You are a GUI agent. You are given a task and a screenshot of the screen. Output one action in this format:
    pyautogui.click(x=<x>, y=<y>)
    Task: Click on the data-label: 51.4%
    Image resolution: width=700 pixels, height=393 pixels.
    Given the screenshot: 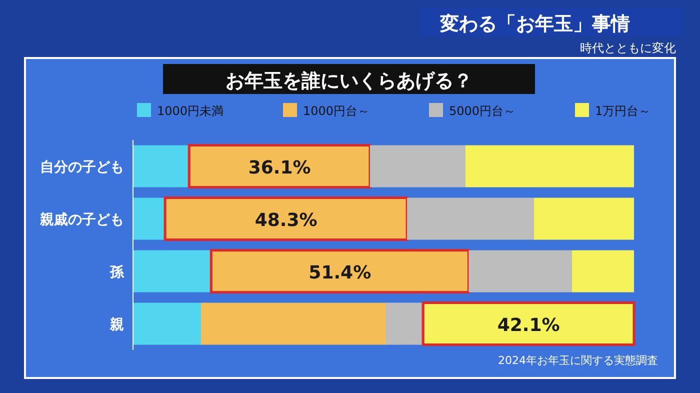 What is the action you would take?
    pyautogui.click(x=340, y=273)
    